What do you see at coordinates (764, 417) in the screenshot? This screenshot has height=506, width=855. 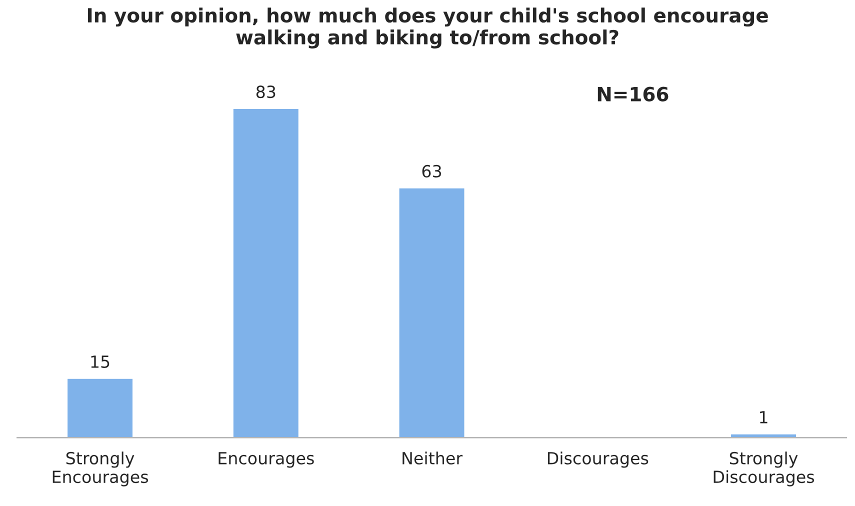 I see `data-label: 1` at bounding box center [764, 417].